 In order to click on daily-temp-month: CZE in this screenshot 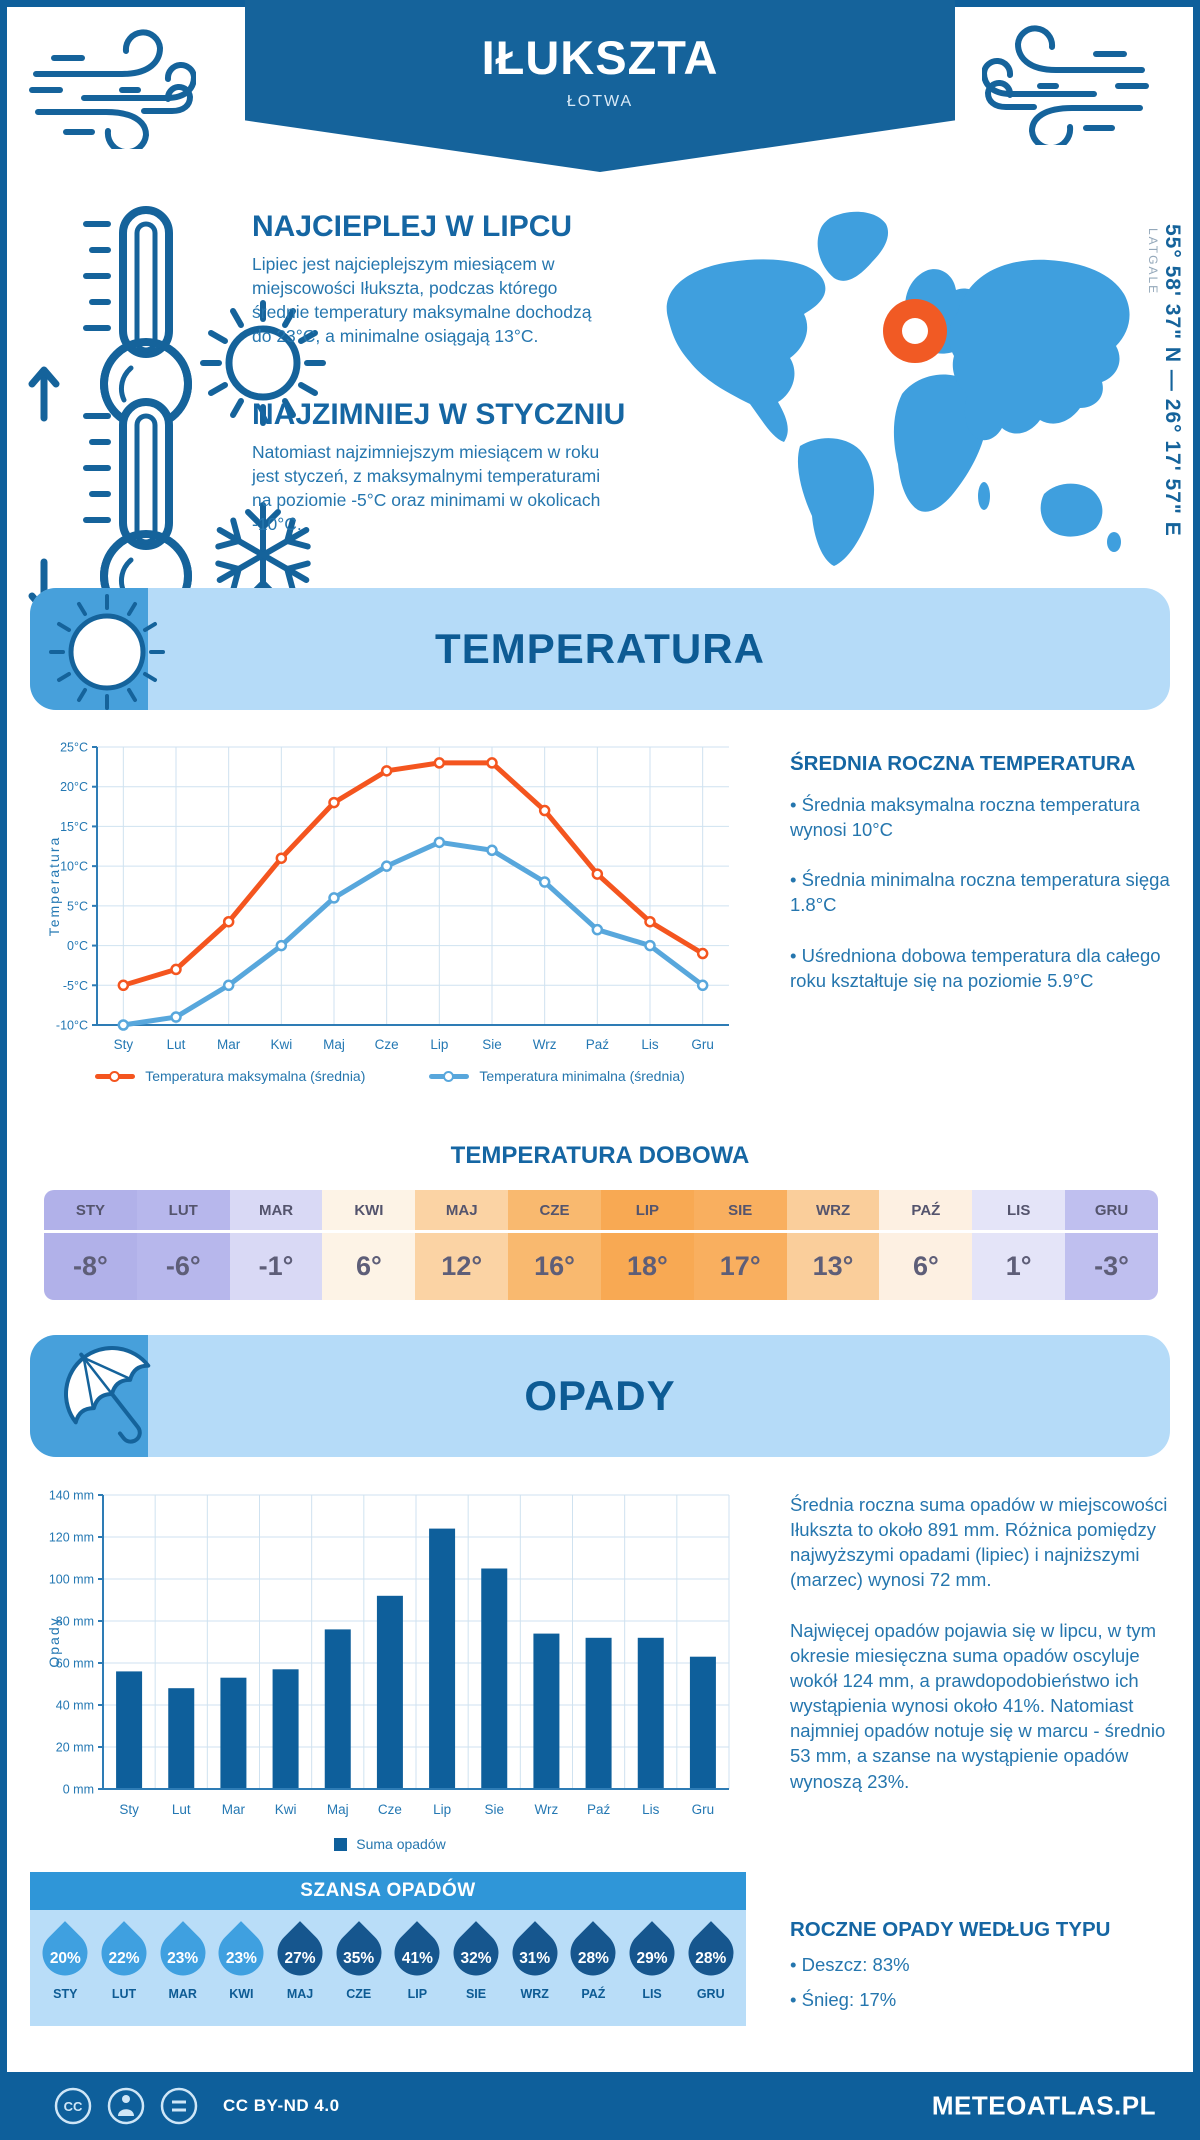, I will do `click(554, 1211)`.